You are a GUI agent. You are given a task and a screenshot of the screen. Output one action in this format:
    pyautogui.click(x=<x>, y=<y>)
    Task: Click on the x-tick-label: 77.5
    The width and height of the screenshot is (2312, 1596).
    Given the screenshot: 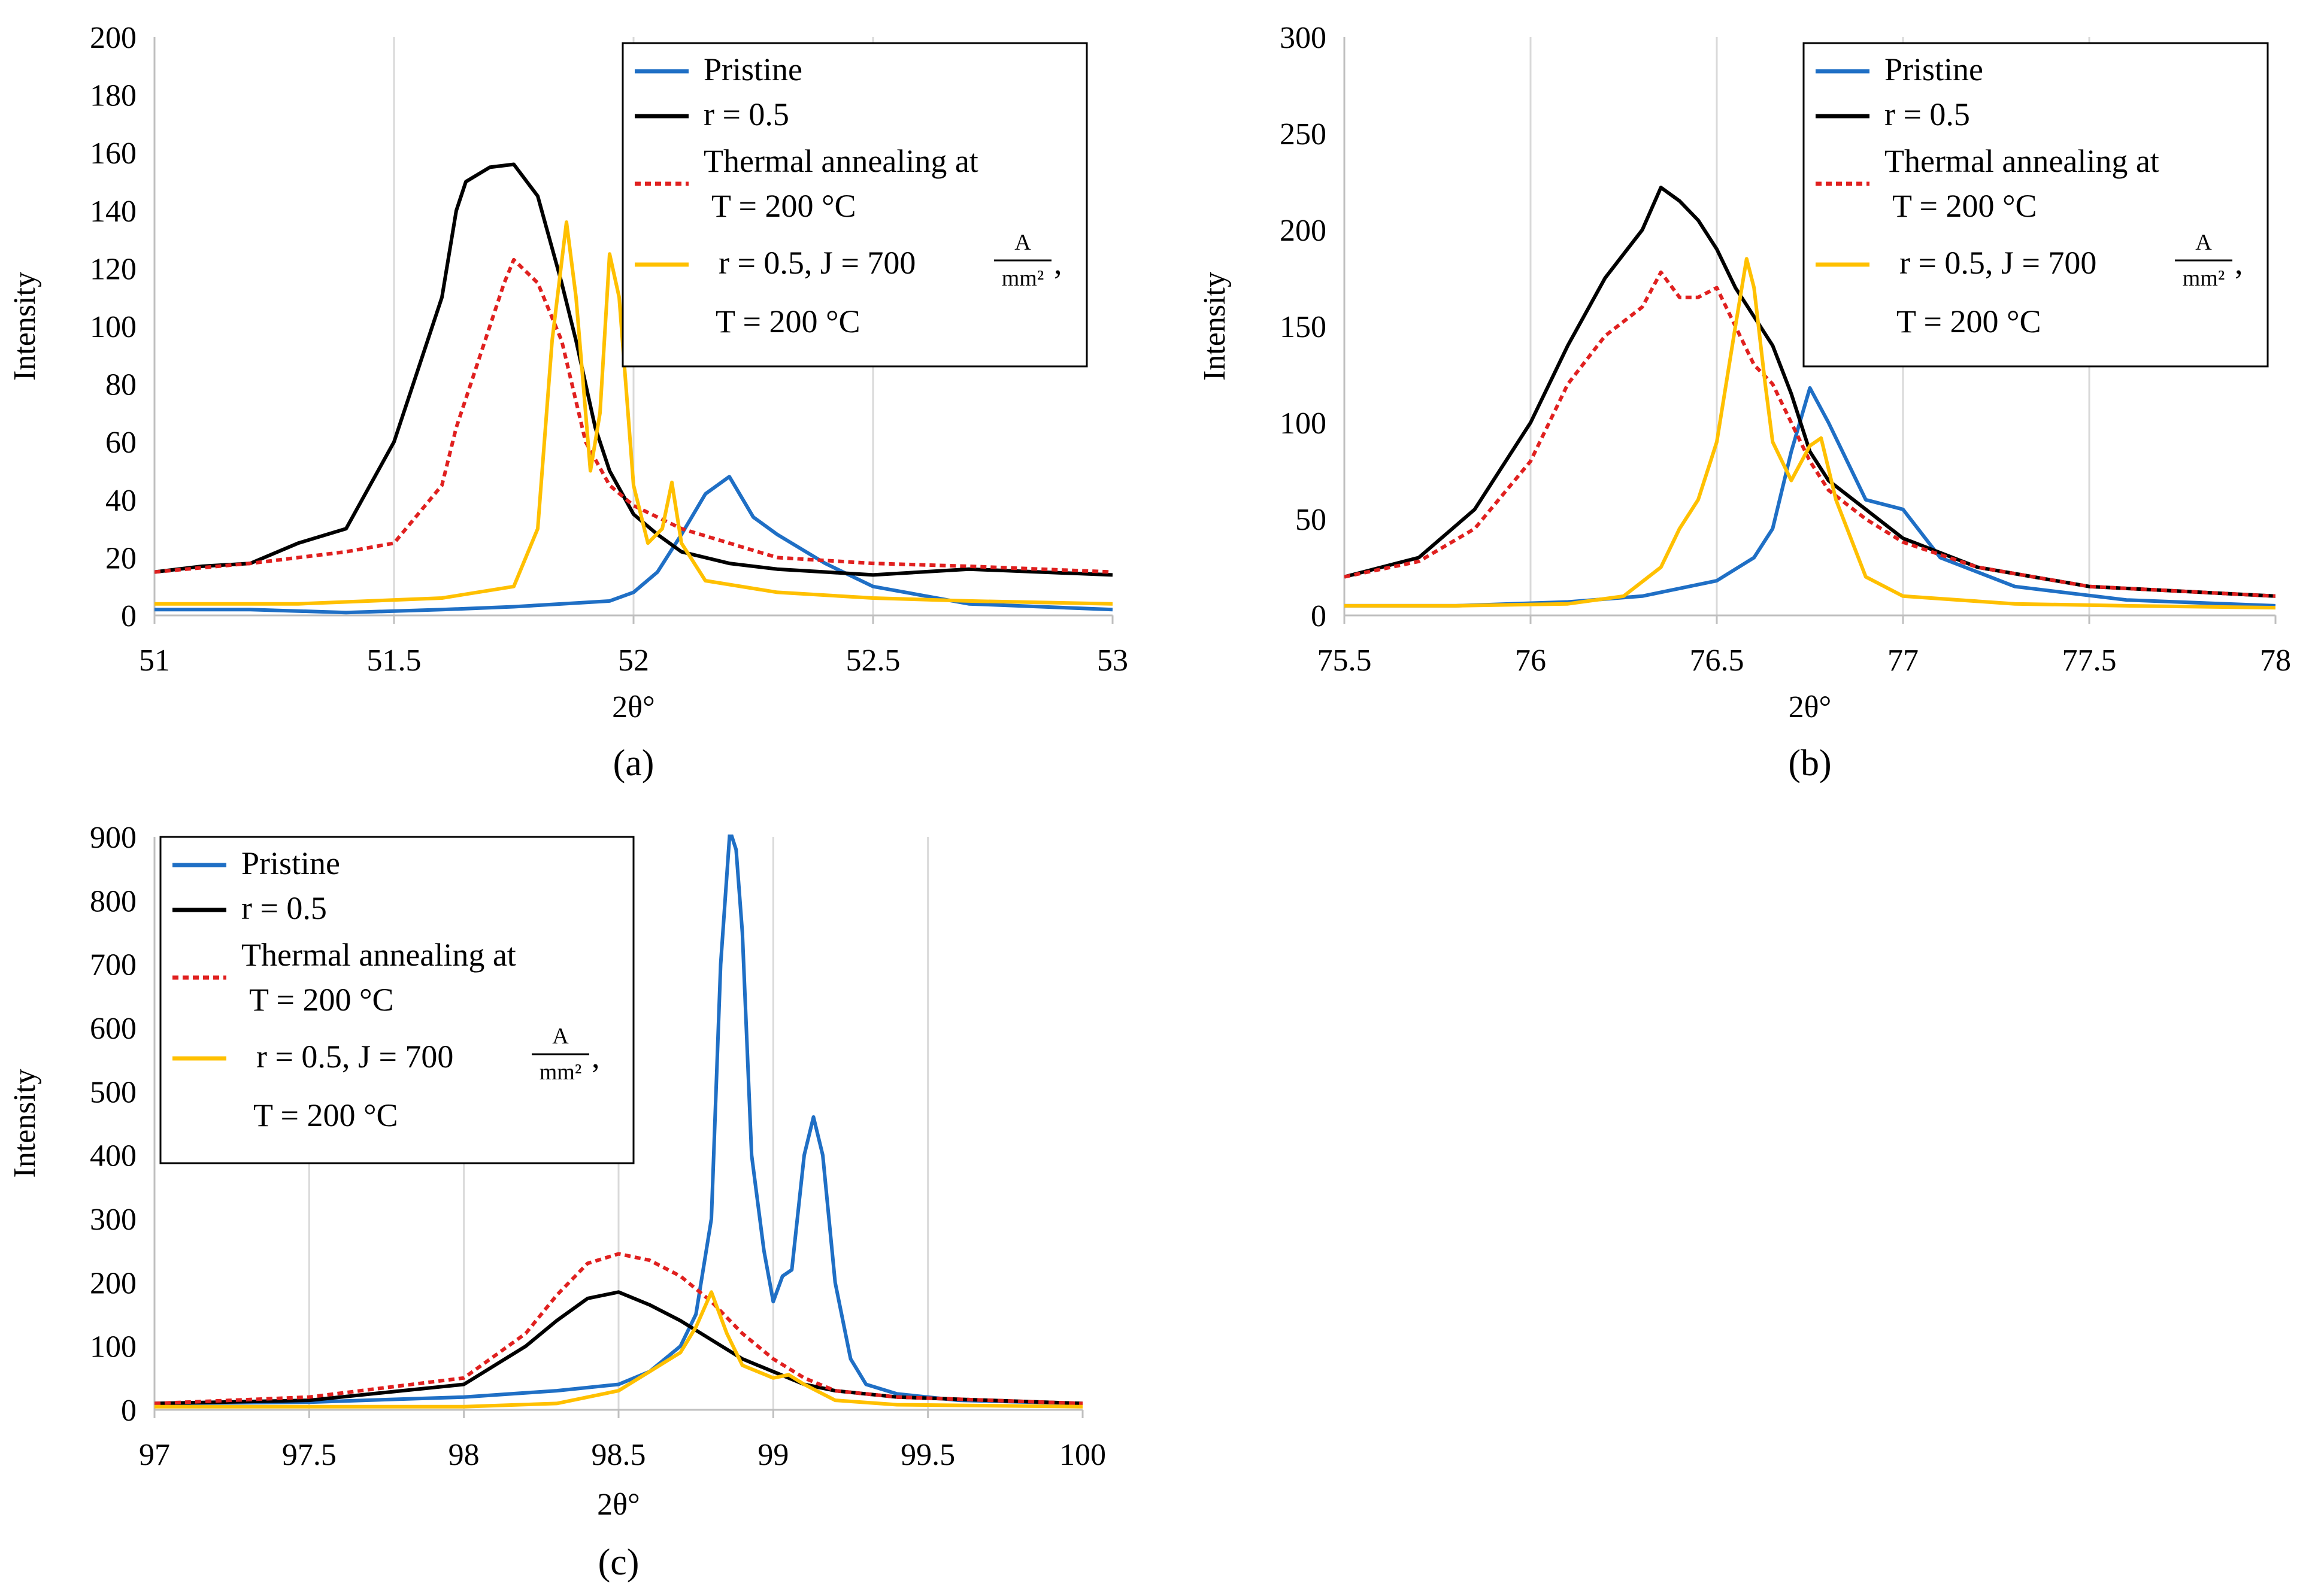 What is the action you would take?
    pyautogui.click(x=2089, y=661)
    